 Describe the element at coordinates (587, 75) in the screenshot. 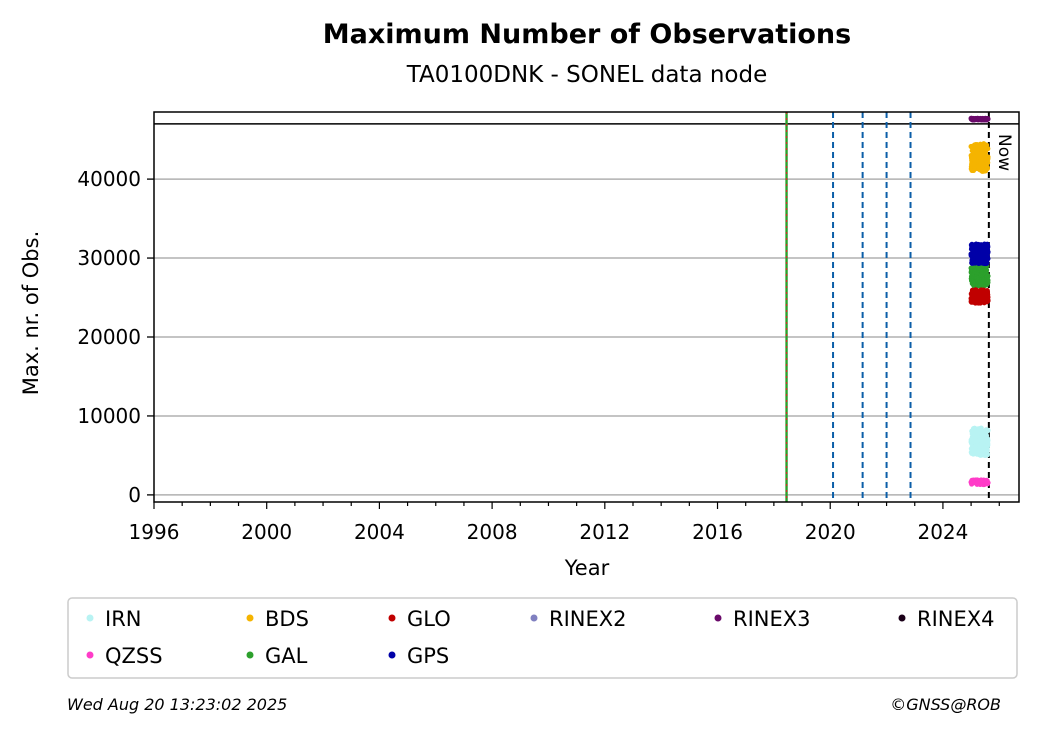

I see `chart-subtitle: TA0100DNK - SONEL data node` at that location.